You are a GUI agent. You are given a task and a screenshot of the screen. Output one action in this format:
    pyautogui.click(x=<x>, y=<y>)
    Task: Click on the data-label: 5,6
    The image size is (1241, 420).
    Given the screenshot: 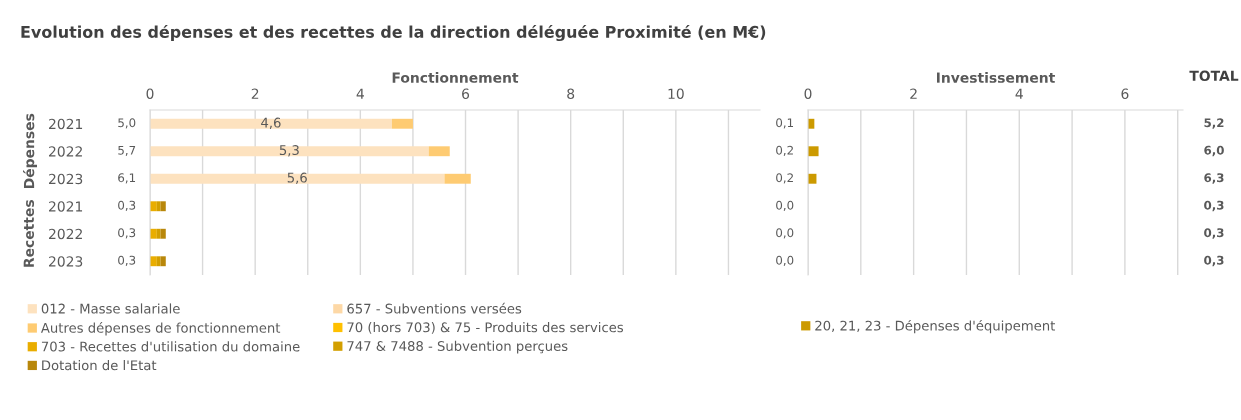 What is the action you would take?
    pyautogui.click(x=297, y=178)
    